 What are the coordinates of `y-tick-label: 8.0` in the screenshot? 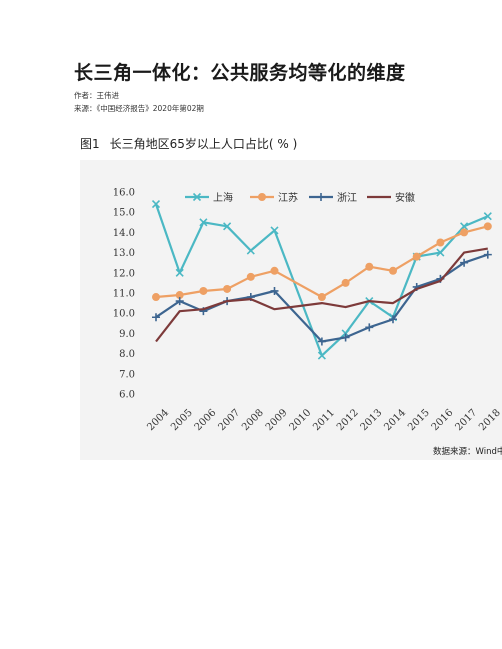 It's located at (127, 354).